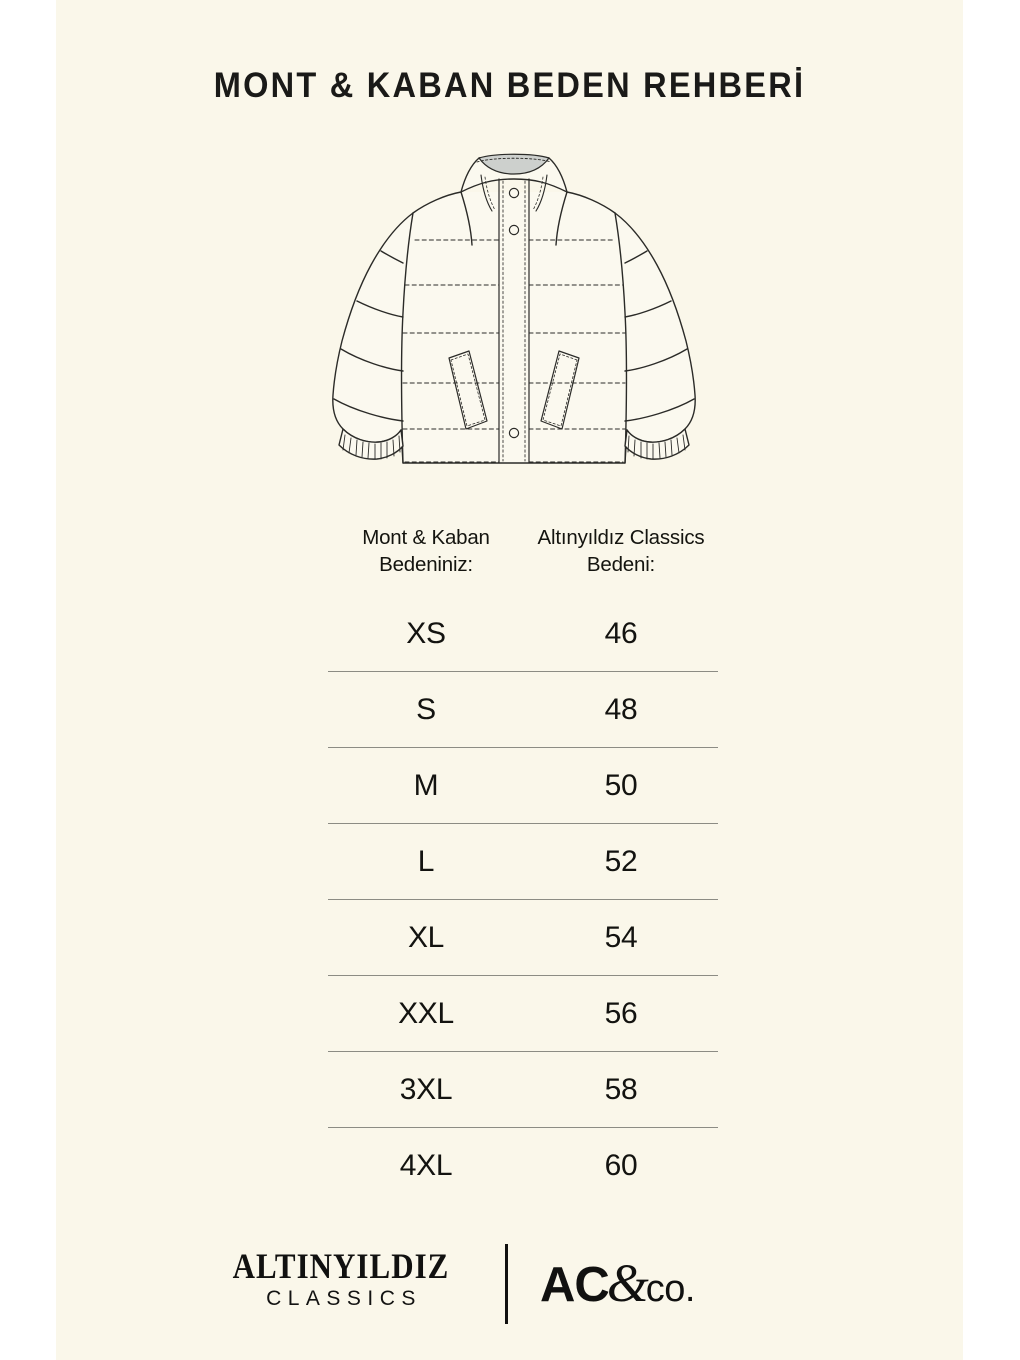 This screenshot has height=1360, width=1020. I want to click on table-row: XL 54, so click(523, 937).